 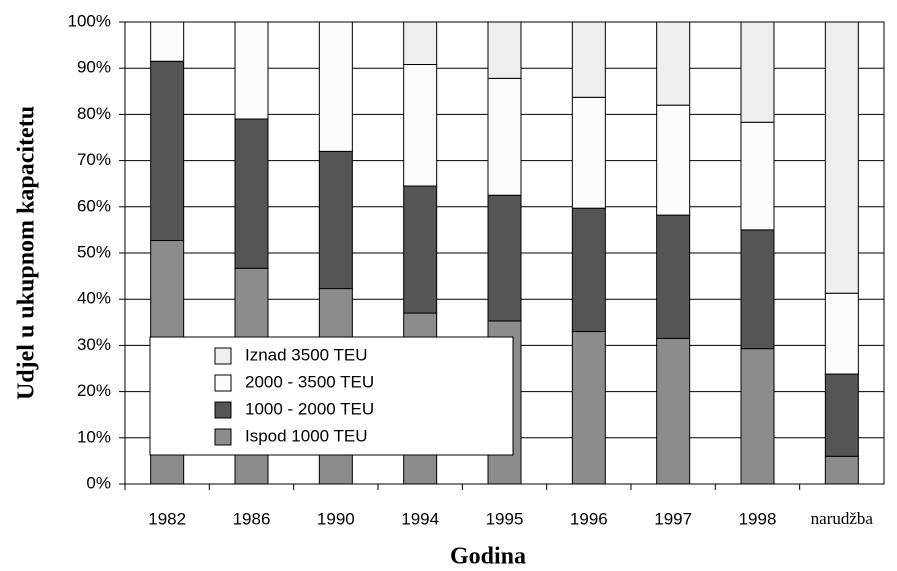 I want to click on x-tick-label: narudžba, so click(x=842, y=518).